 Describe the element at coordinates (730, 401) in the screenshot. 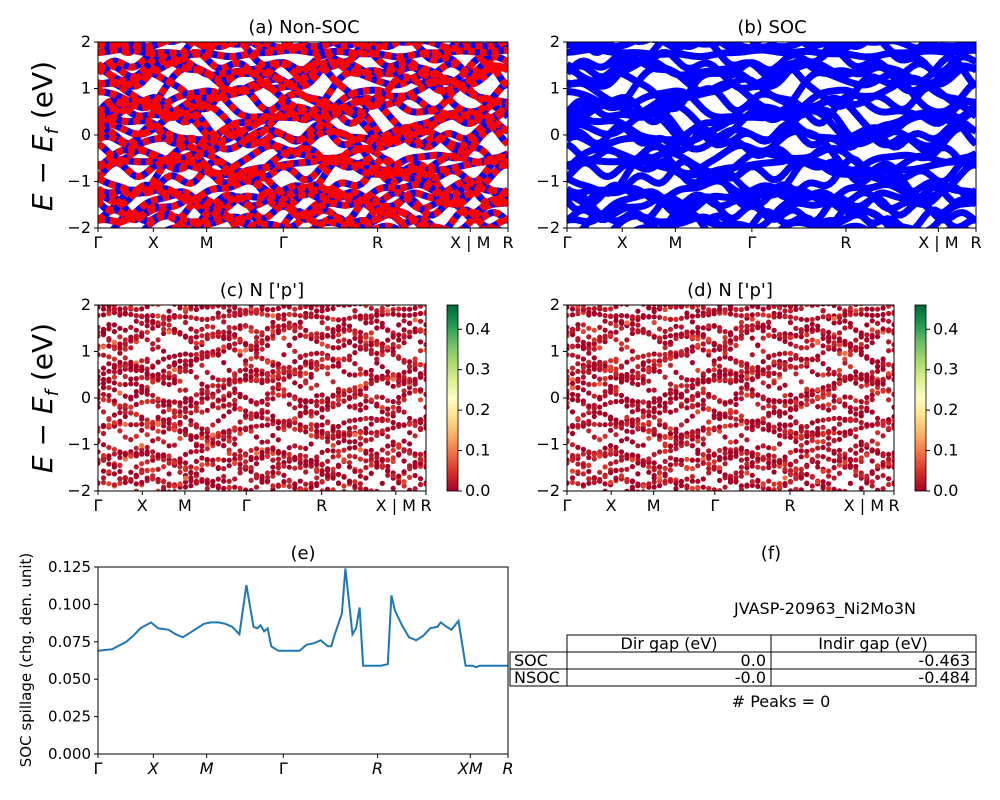

I see `panel-d-projection` at that location.